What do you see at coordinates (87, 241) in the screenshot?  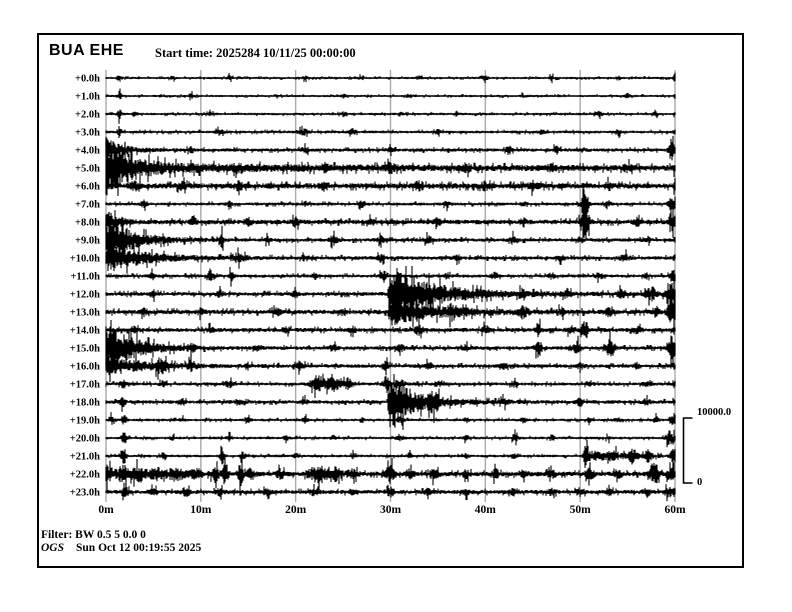 I see `row-label-+9.0h: +9.0h` at bounding box center [87, 241].